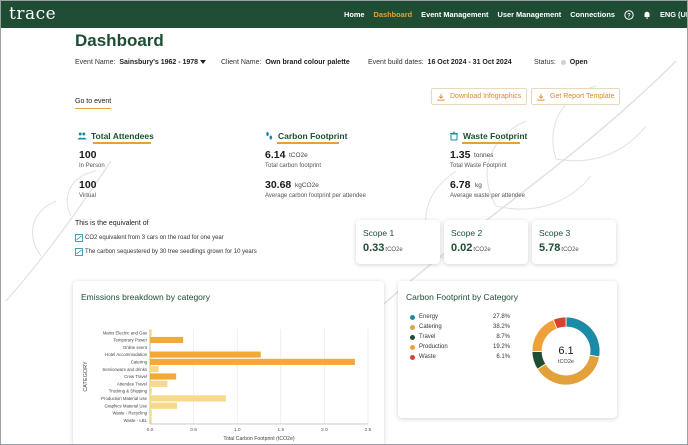  I want to click on trace-logo: trace, so click(33, 14).